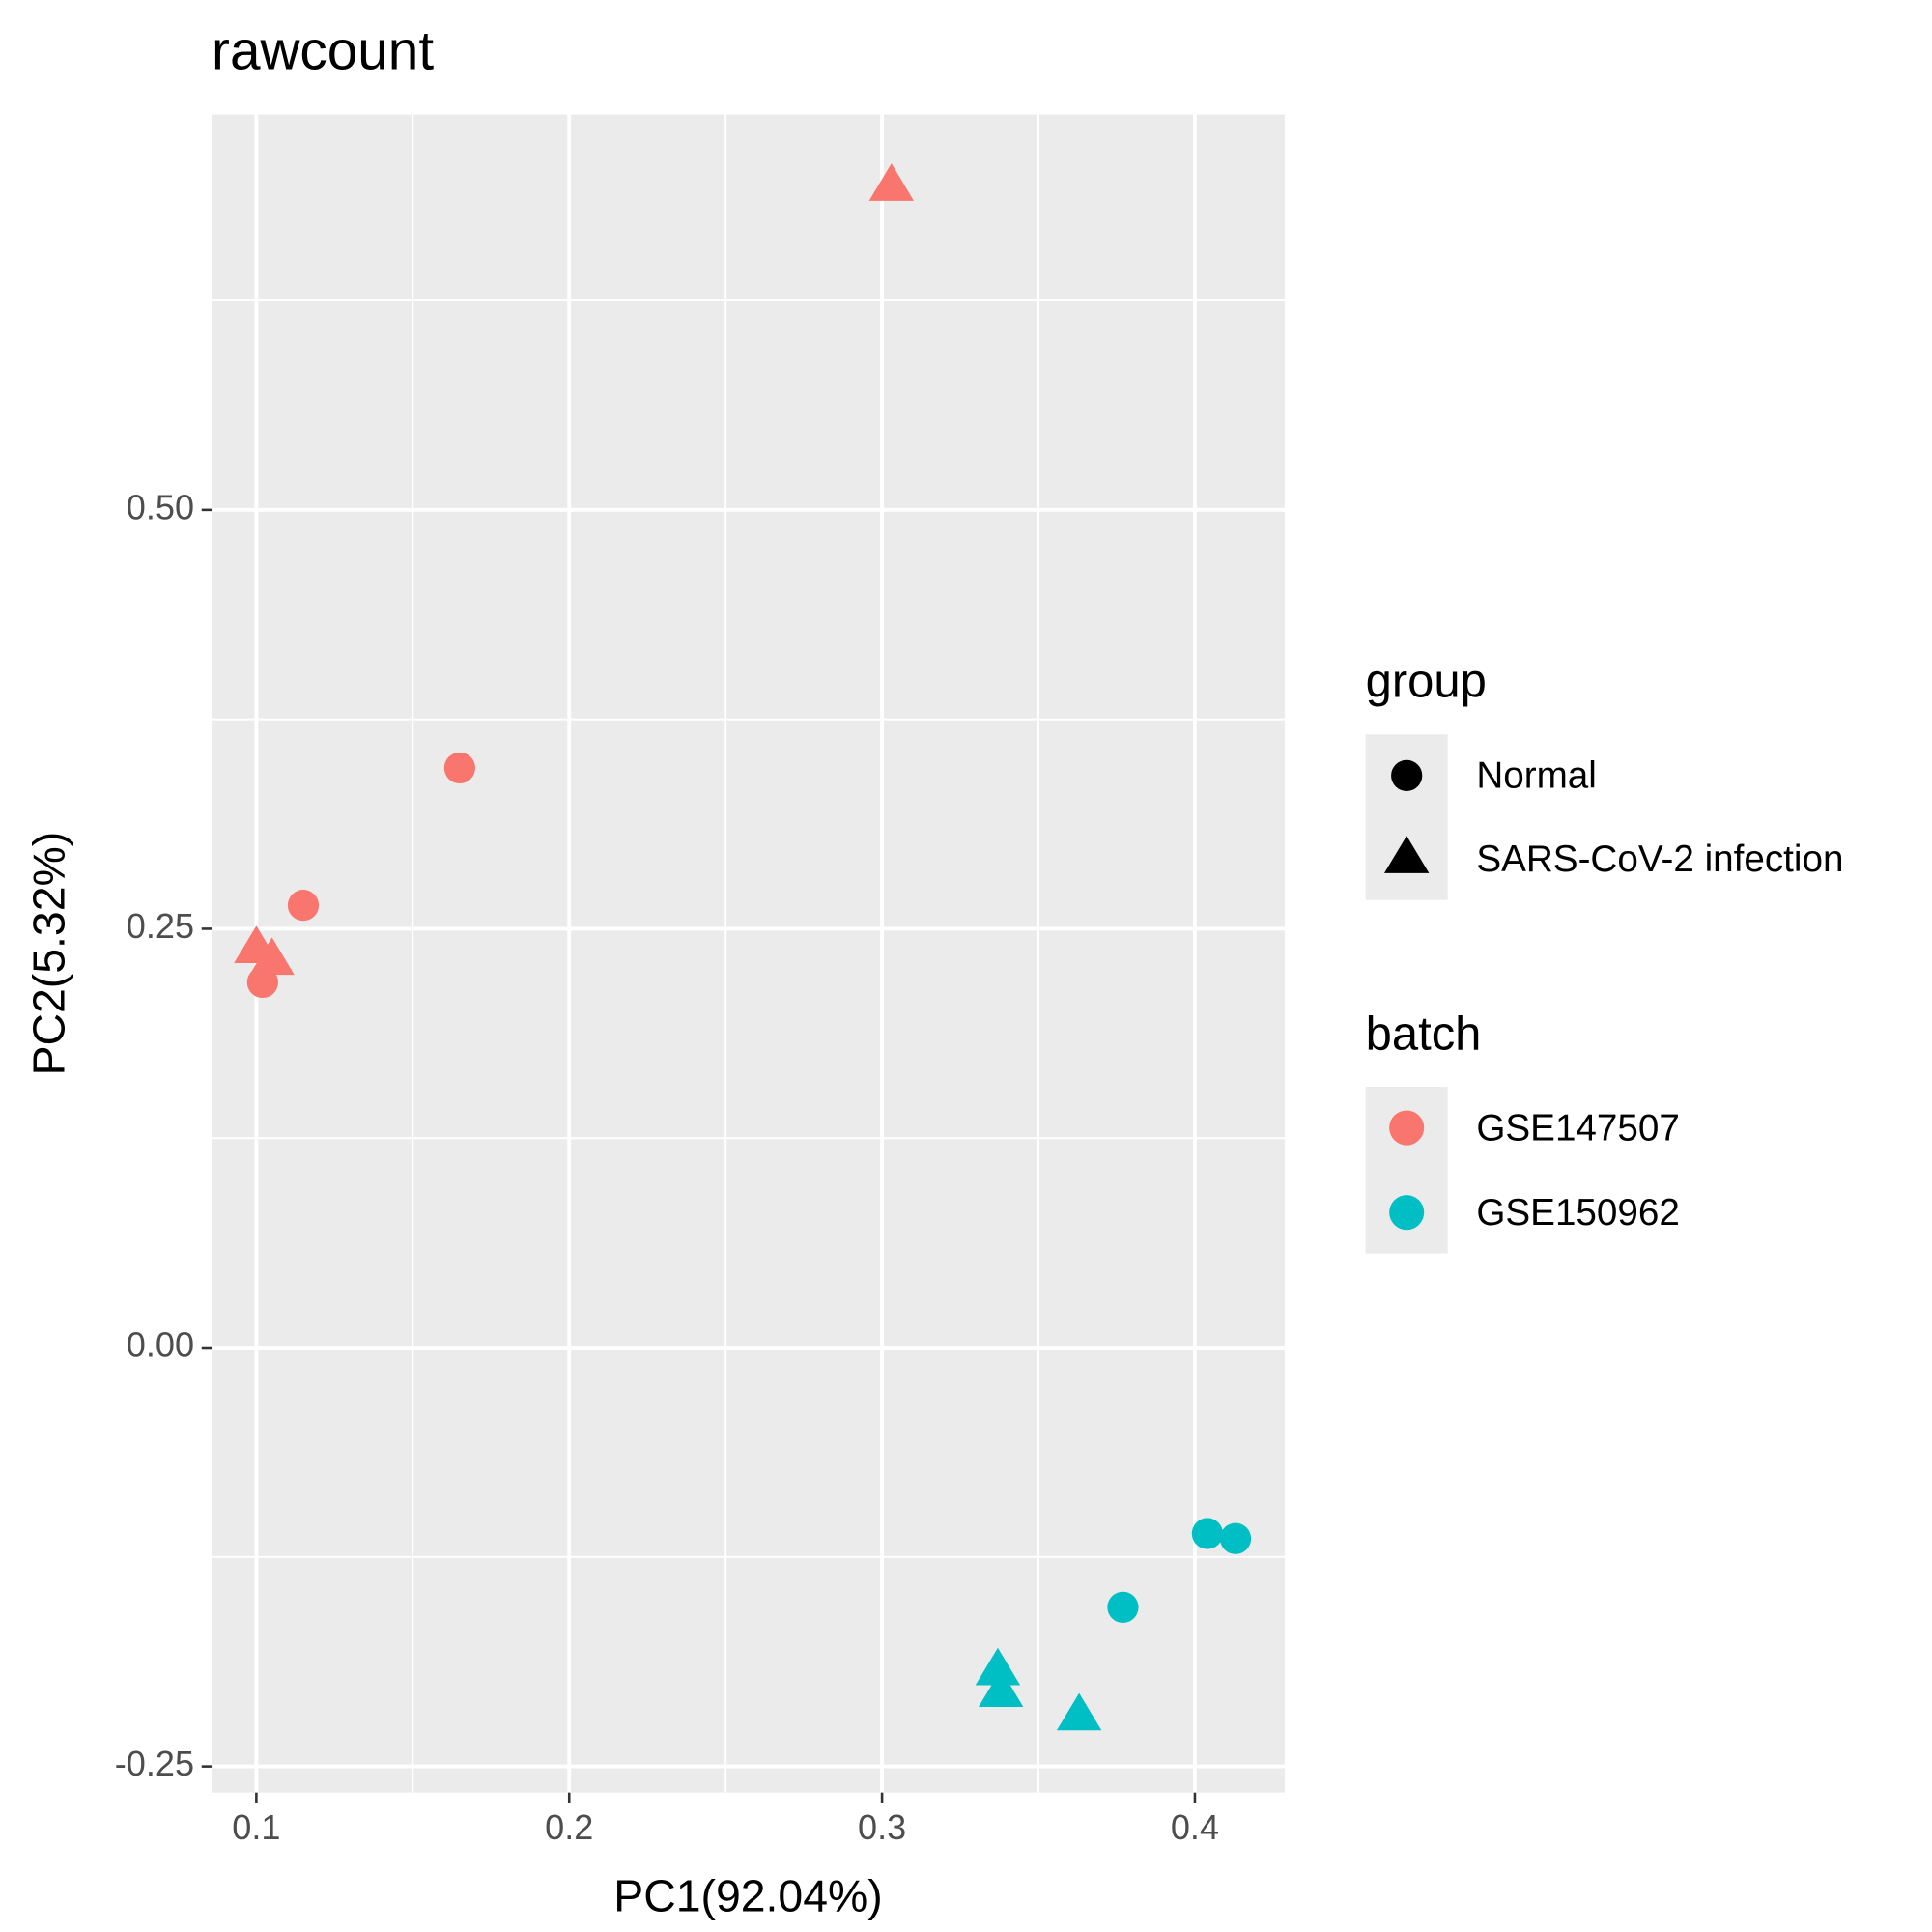 Image resolution: width=1932 pixels, height=1932 pixels. What do you see at coordinates (1406, 817) in the screenshot?
I see `legend-key-background` at bounding box center [1406, 817].